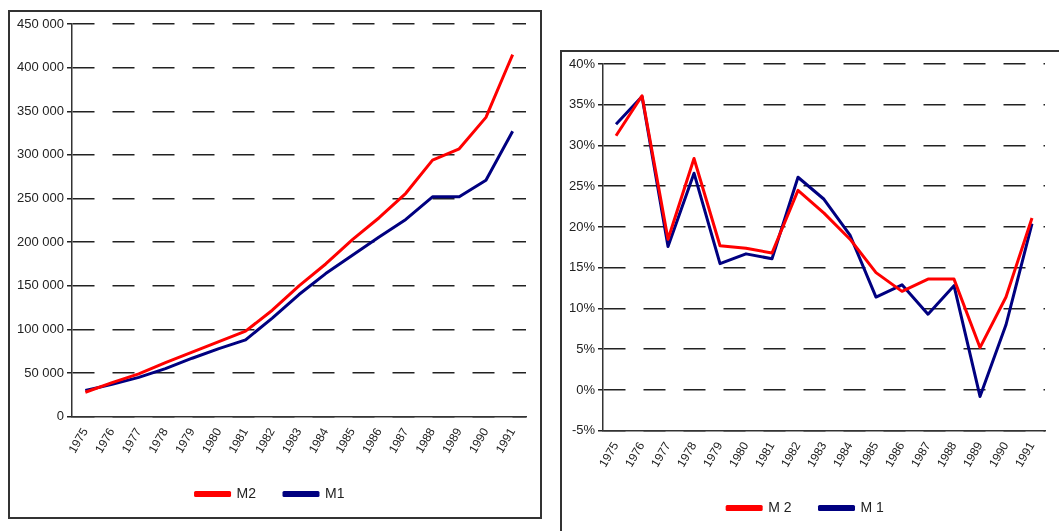  I want to click on y-tick-label: 300 000, so click(40, 154).